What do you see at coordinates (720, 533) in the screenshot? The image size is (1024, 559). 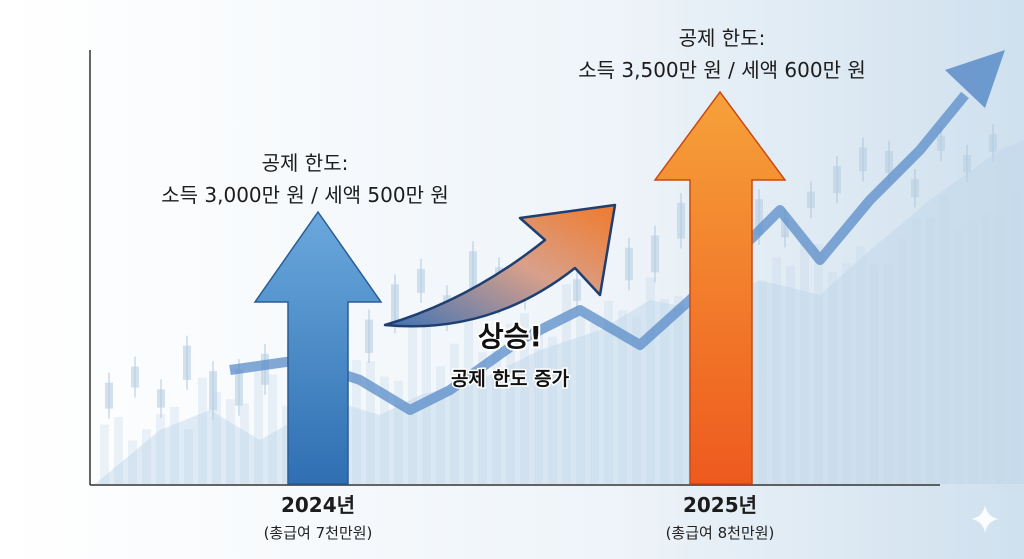 I see `salary-label: (총급여 8천만원)` at bounding box center [720, 533].